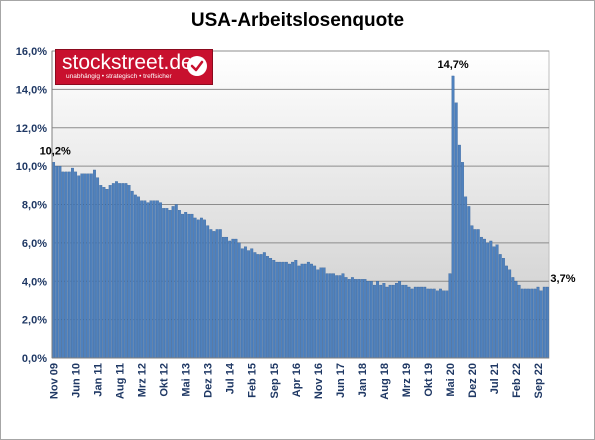  I want to click on y-tick-label: 10,0%, so click(31, 167).